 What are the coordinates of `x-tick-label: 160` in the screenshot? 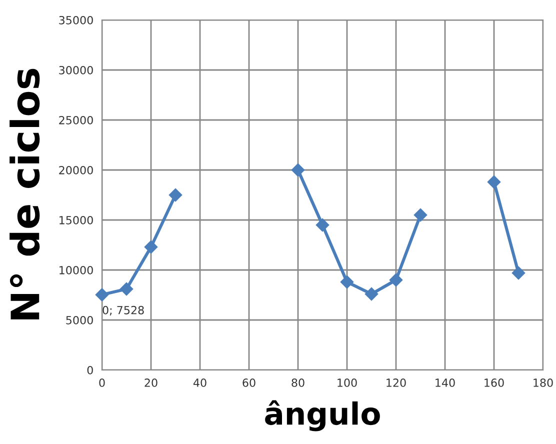 It's located at (494, 382).